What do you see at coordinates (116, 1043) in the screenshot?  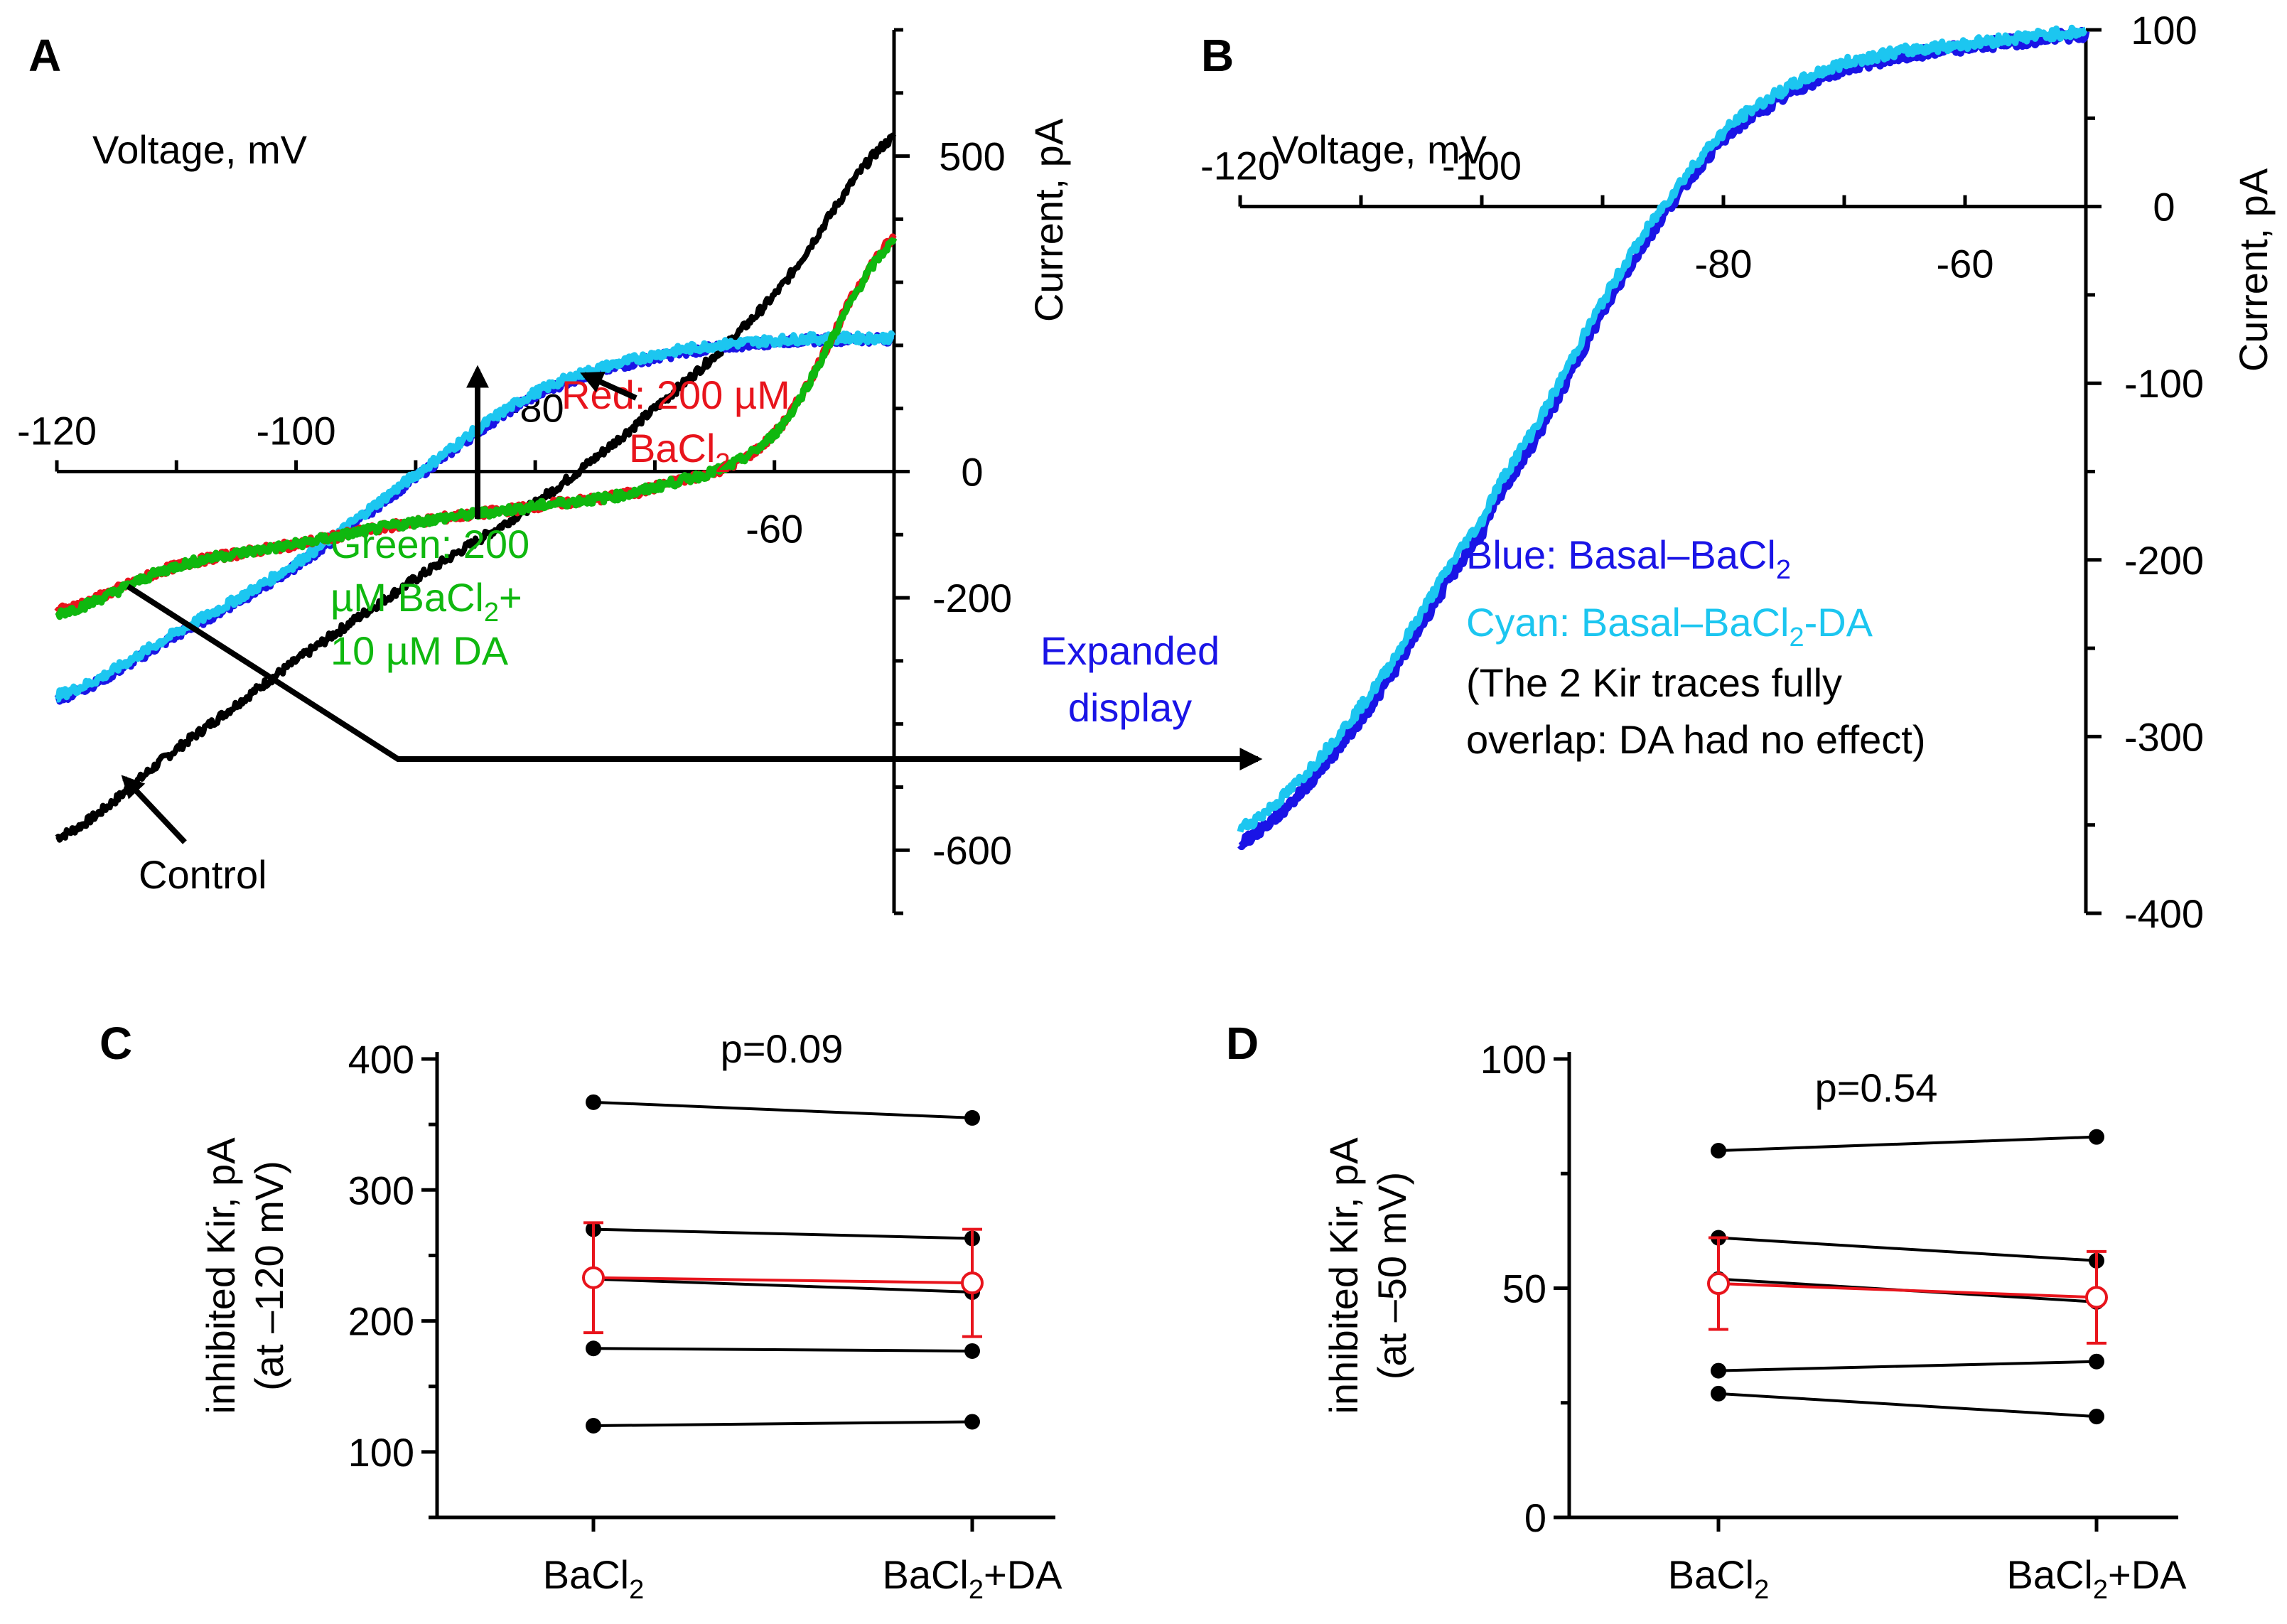 I see `panel-c-label: C` at bounding box center [116, 1043].